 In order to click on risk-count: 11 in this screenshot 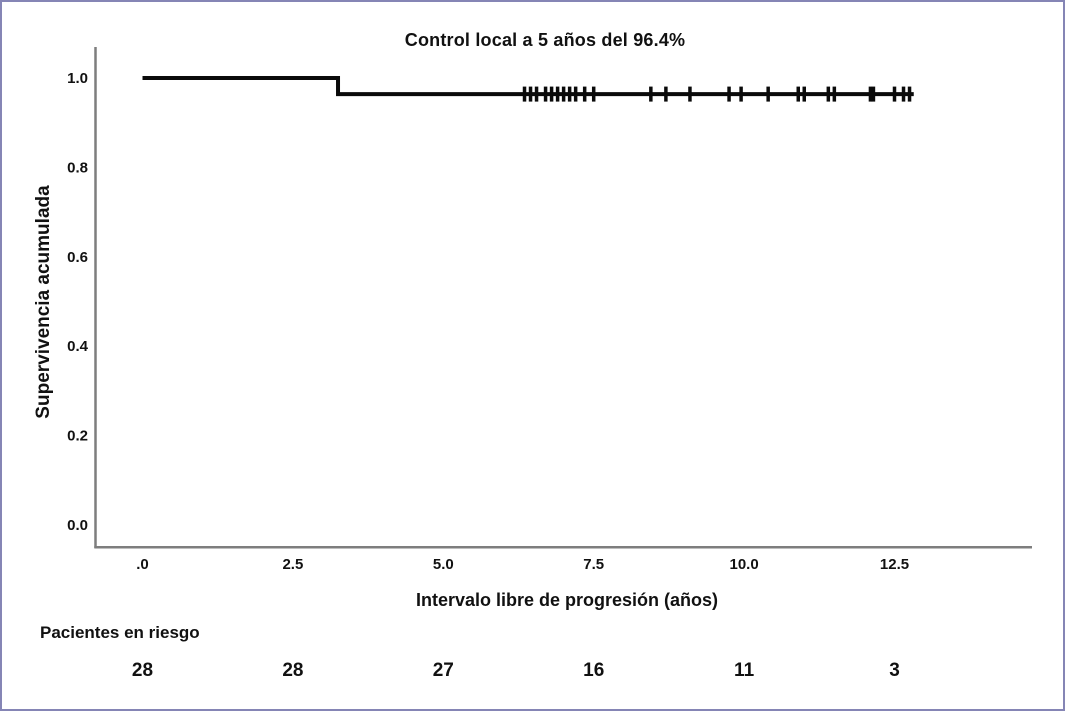, I will do `click(744, 670)`.